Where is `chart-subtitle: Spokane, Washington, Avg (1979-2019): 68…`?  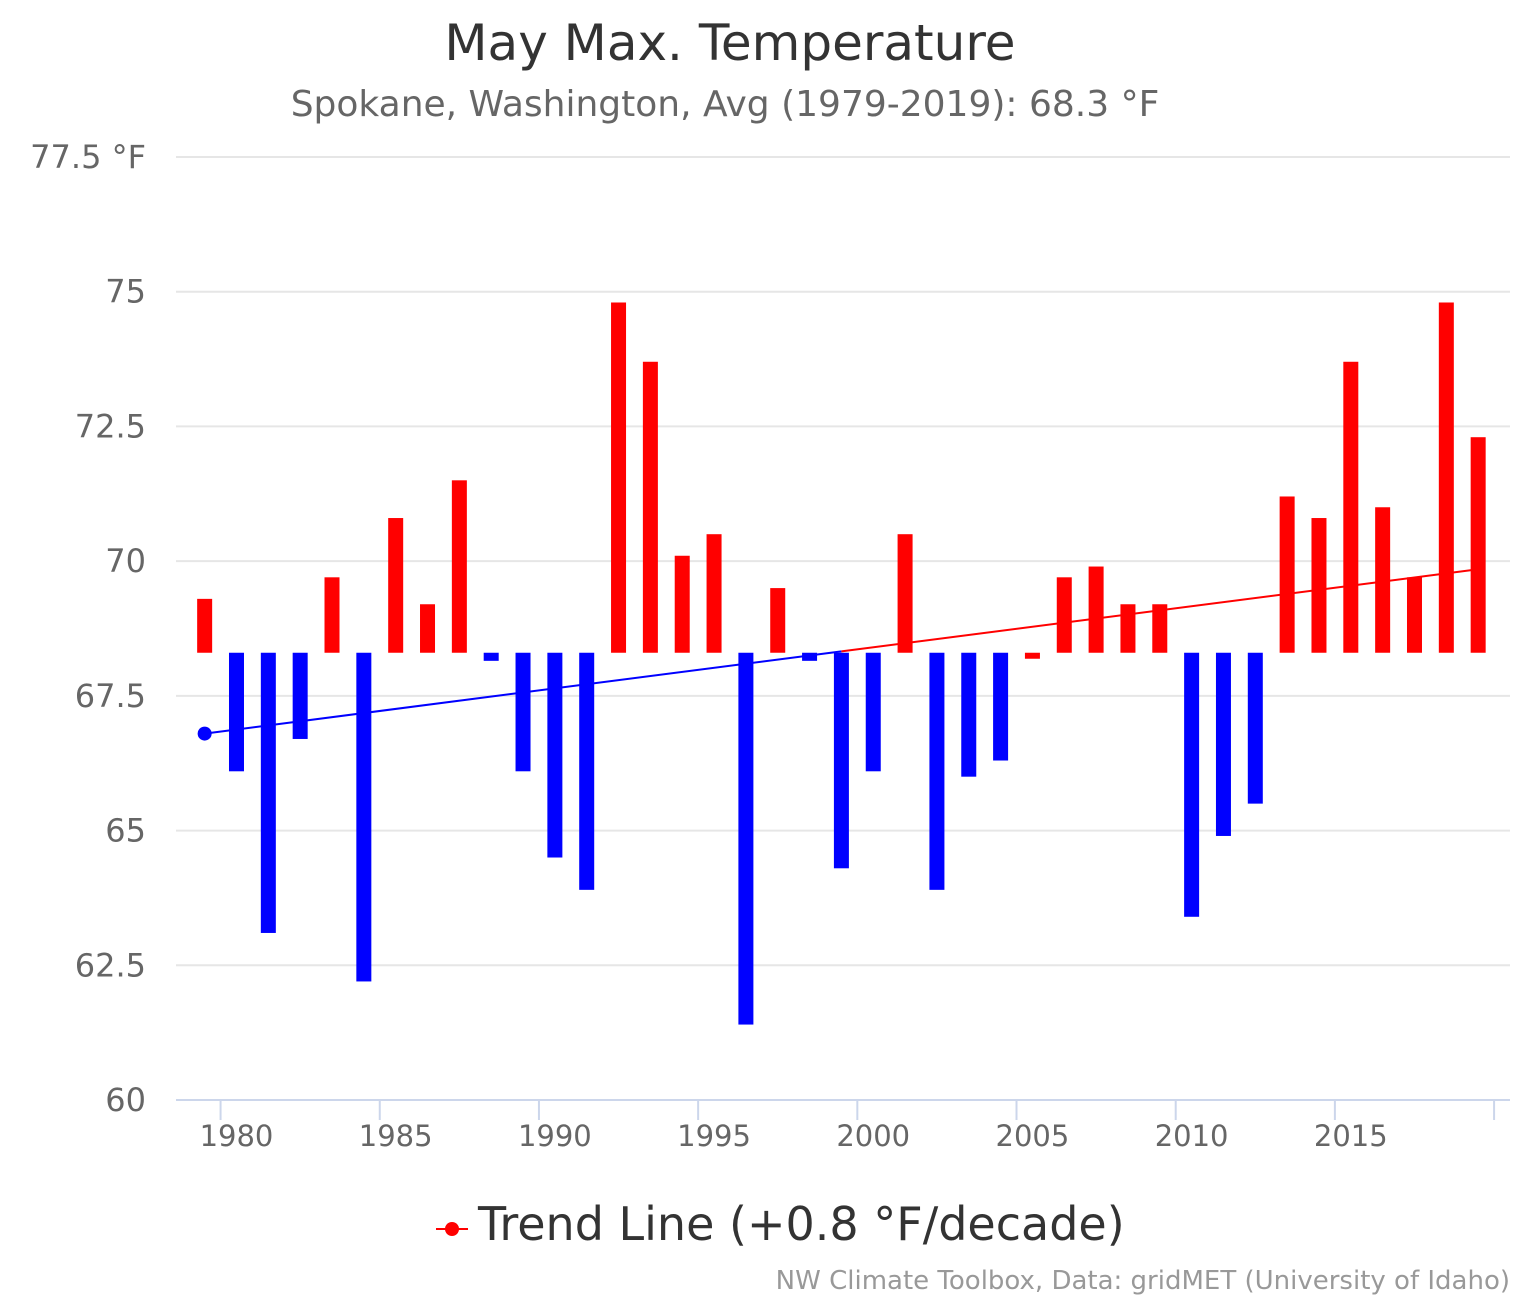
chart-subtitle: Spokane, Washington, Avg (1979-2019): 68… is located at coordinates (725, 104).